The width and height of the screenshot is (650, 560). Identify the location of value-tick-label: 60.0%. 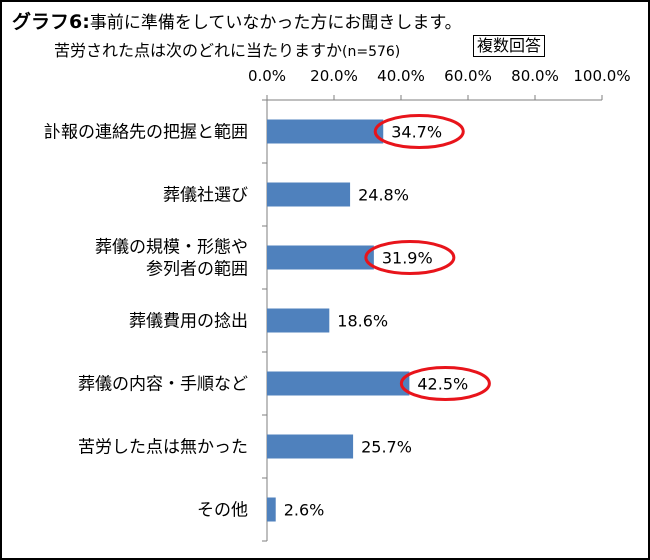
(468, 76).